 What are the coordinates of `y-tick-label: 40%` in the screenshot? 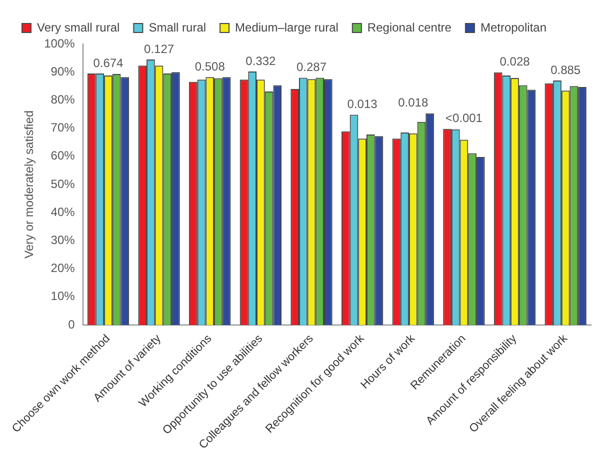 It's located at (63, 211).